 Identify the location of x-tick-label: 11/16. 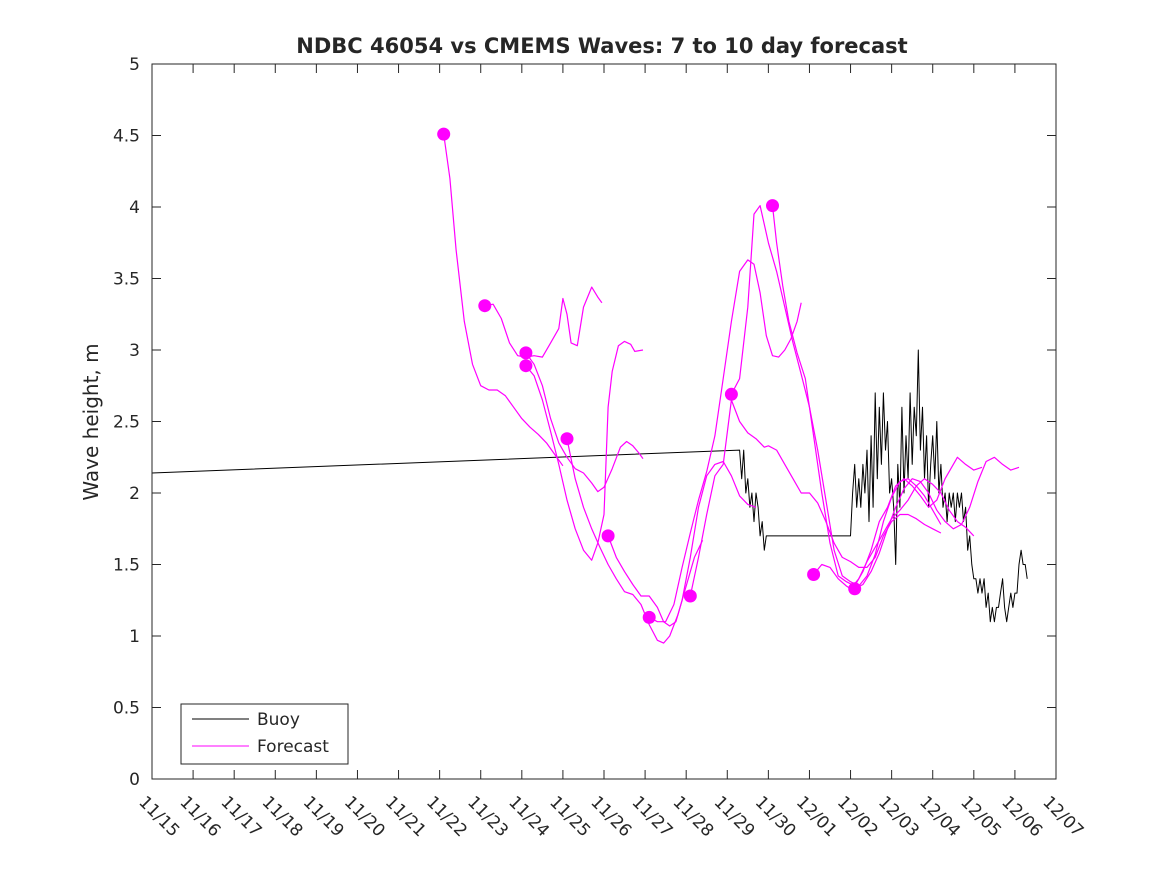
(200, 816).